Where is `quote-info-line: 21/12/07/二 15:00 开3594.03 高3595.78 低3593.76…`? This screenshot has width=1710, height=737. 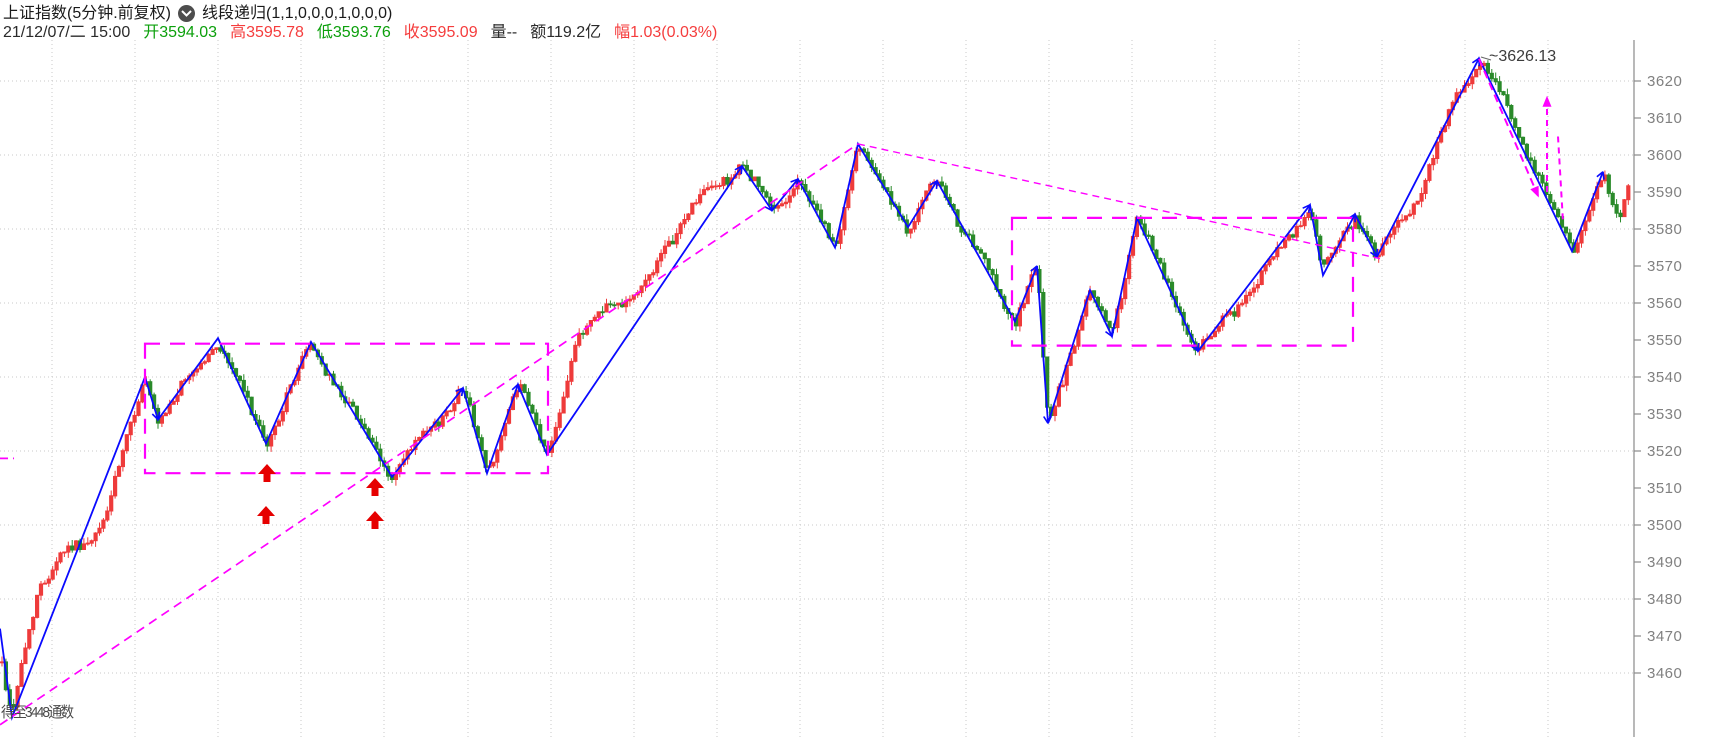
quote-info-line: 21/12/07/二 15:00 开3594.03 高3595.78 低3593.76… is located at coordinates (364, 32).